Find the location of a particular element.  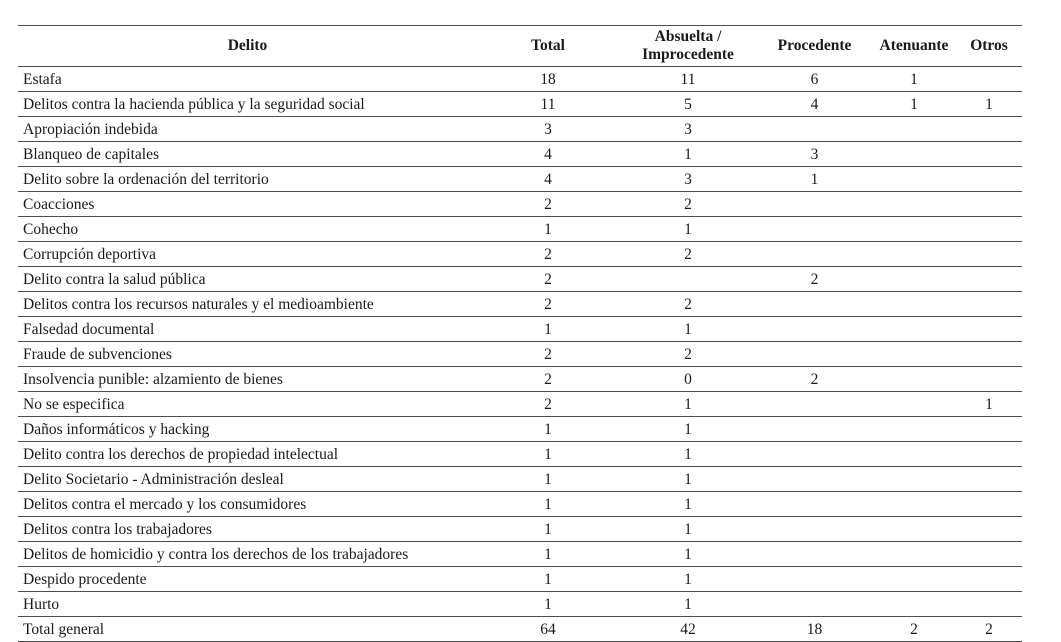

table-row: Blanqueo de capitales 4 1 3 is located at coordinates (520, 154).